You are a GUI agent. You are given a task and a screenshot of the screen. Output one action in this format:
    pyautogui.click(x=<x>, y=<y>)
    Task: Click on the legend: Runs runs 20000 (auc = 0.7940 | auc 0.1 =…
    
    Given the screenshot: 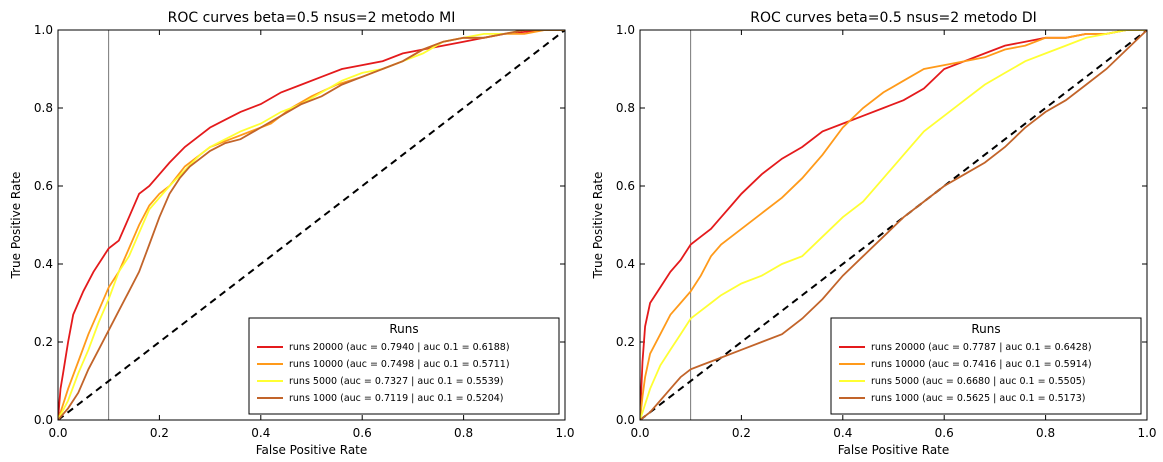 What is the action you would take?
    pyautogui.click(x=404, y=366)
    